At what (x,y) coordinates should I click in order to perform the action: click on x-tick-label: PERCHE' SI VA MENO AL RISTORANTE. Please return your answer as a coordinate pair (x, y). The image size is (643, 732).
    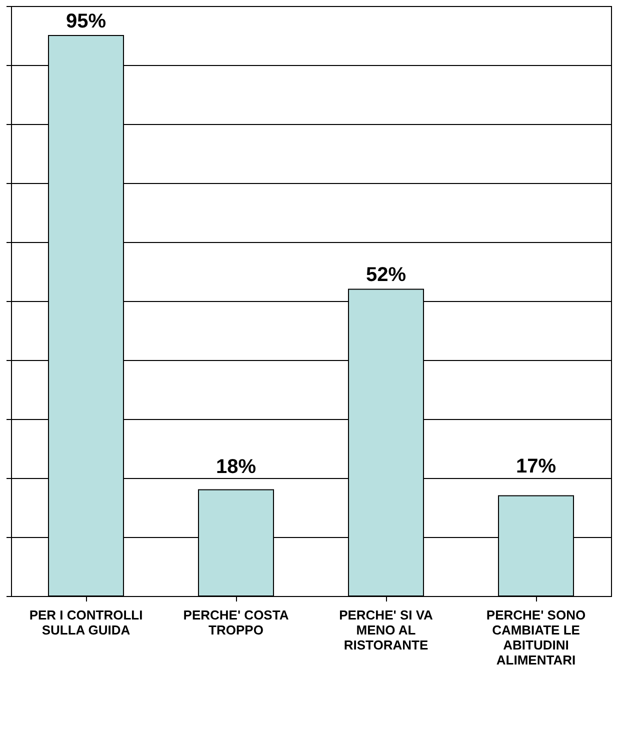
    Looking at the image, I should click on (386, 630).